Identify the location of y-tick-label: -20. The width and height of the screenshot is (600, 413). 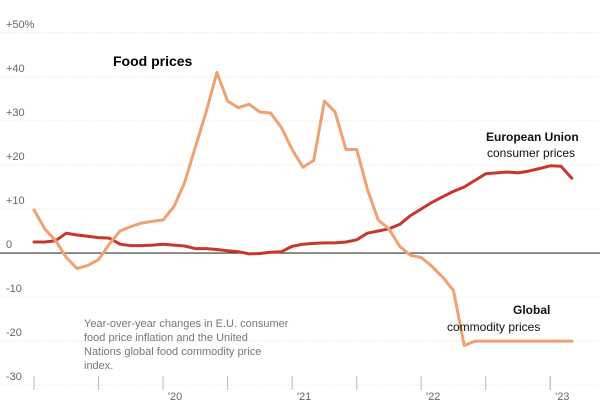
(14, 333).